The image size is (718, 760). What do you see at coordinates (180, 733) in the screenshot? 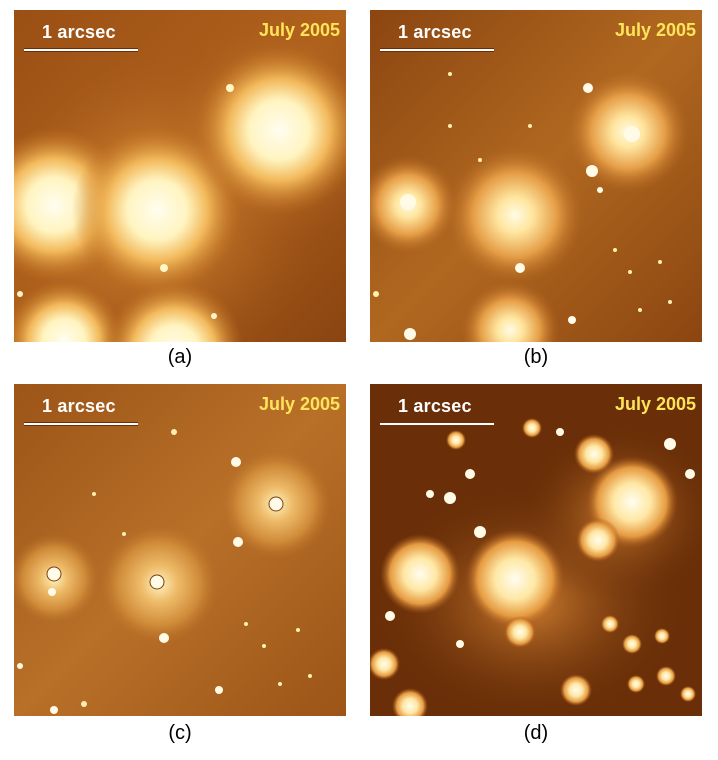
I see `panel-caption-c: (c)` at bounding box center [180, 733].